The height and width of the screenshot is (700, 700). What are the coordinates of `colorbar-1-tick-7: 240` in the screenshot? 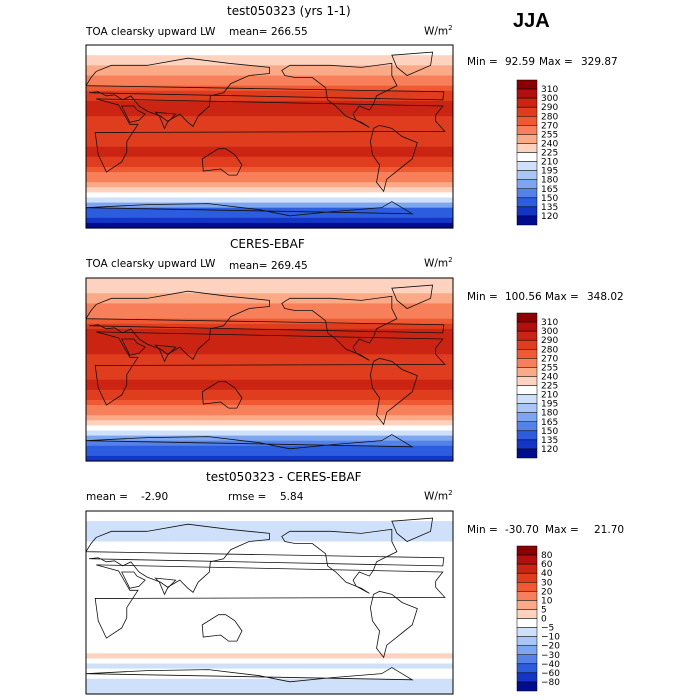 It's located at (549, 144).